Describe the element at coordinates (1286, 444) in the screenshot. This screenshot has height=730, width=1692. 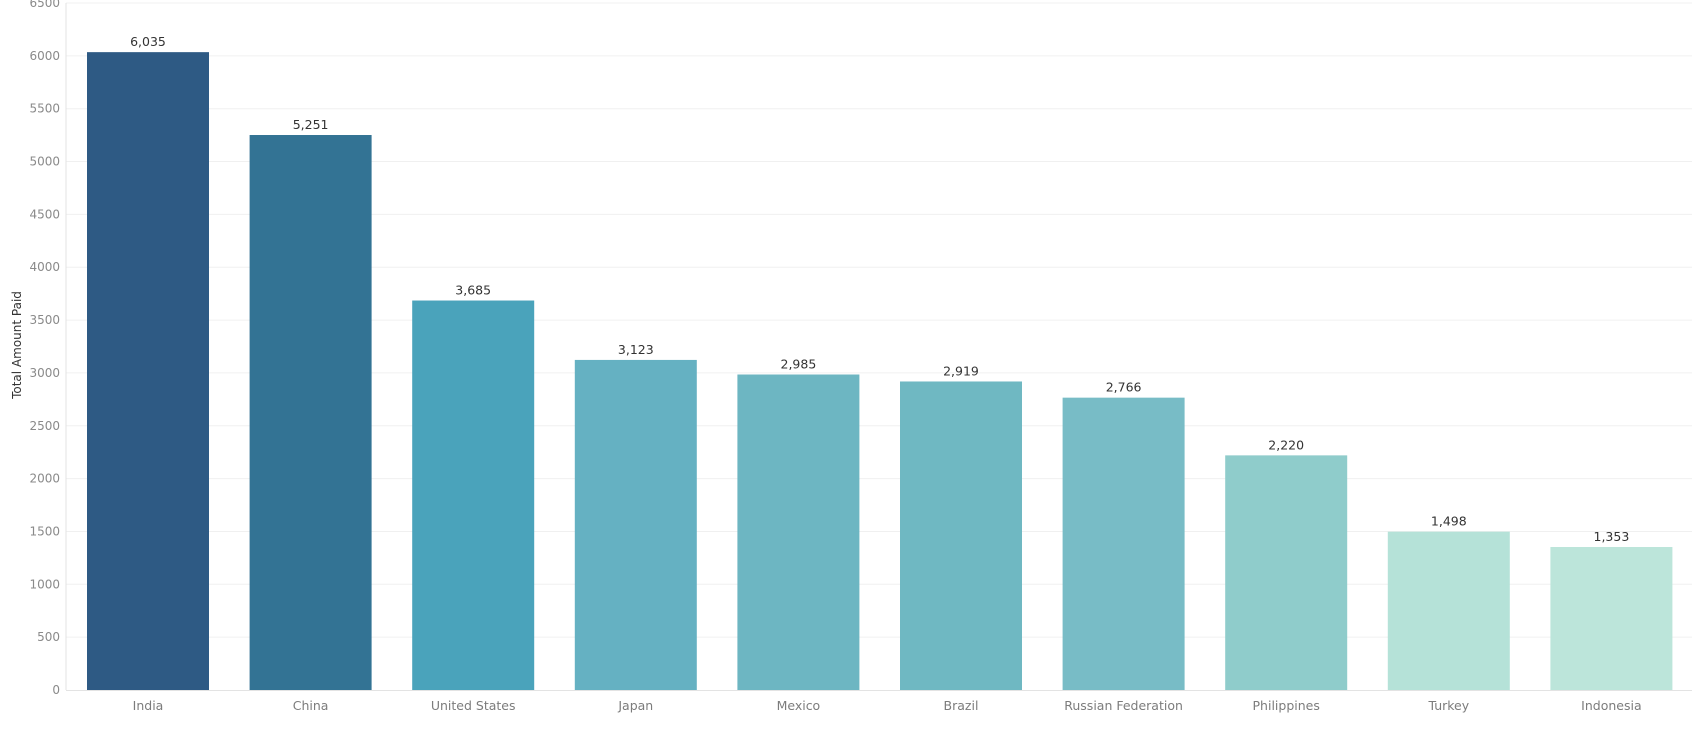
I see `data-label: 2,220` at that location.